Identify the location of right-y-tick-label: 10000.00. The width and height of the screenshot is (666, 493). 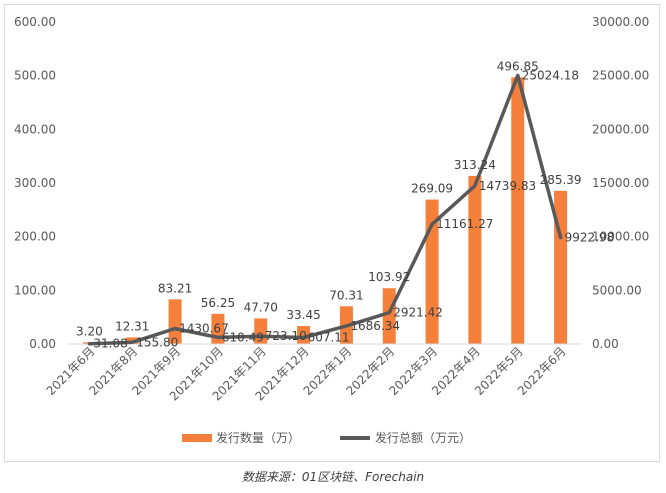
(620, 237).